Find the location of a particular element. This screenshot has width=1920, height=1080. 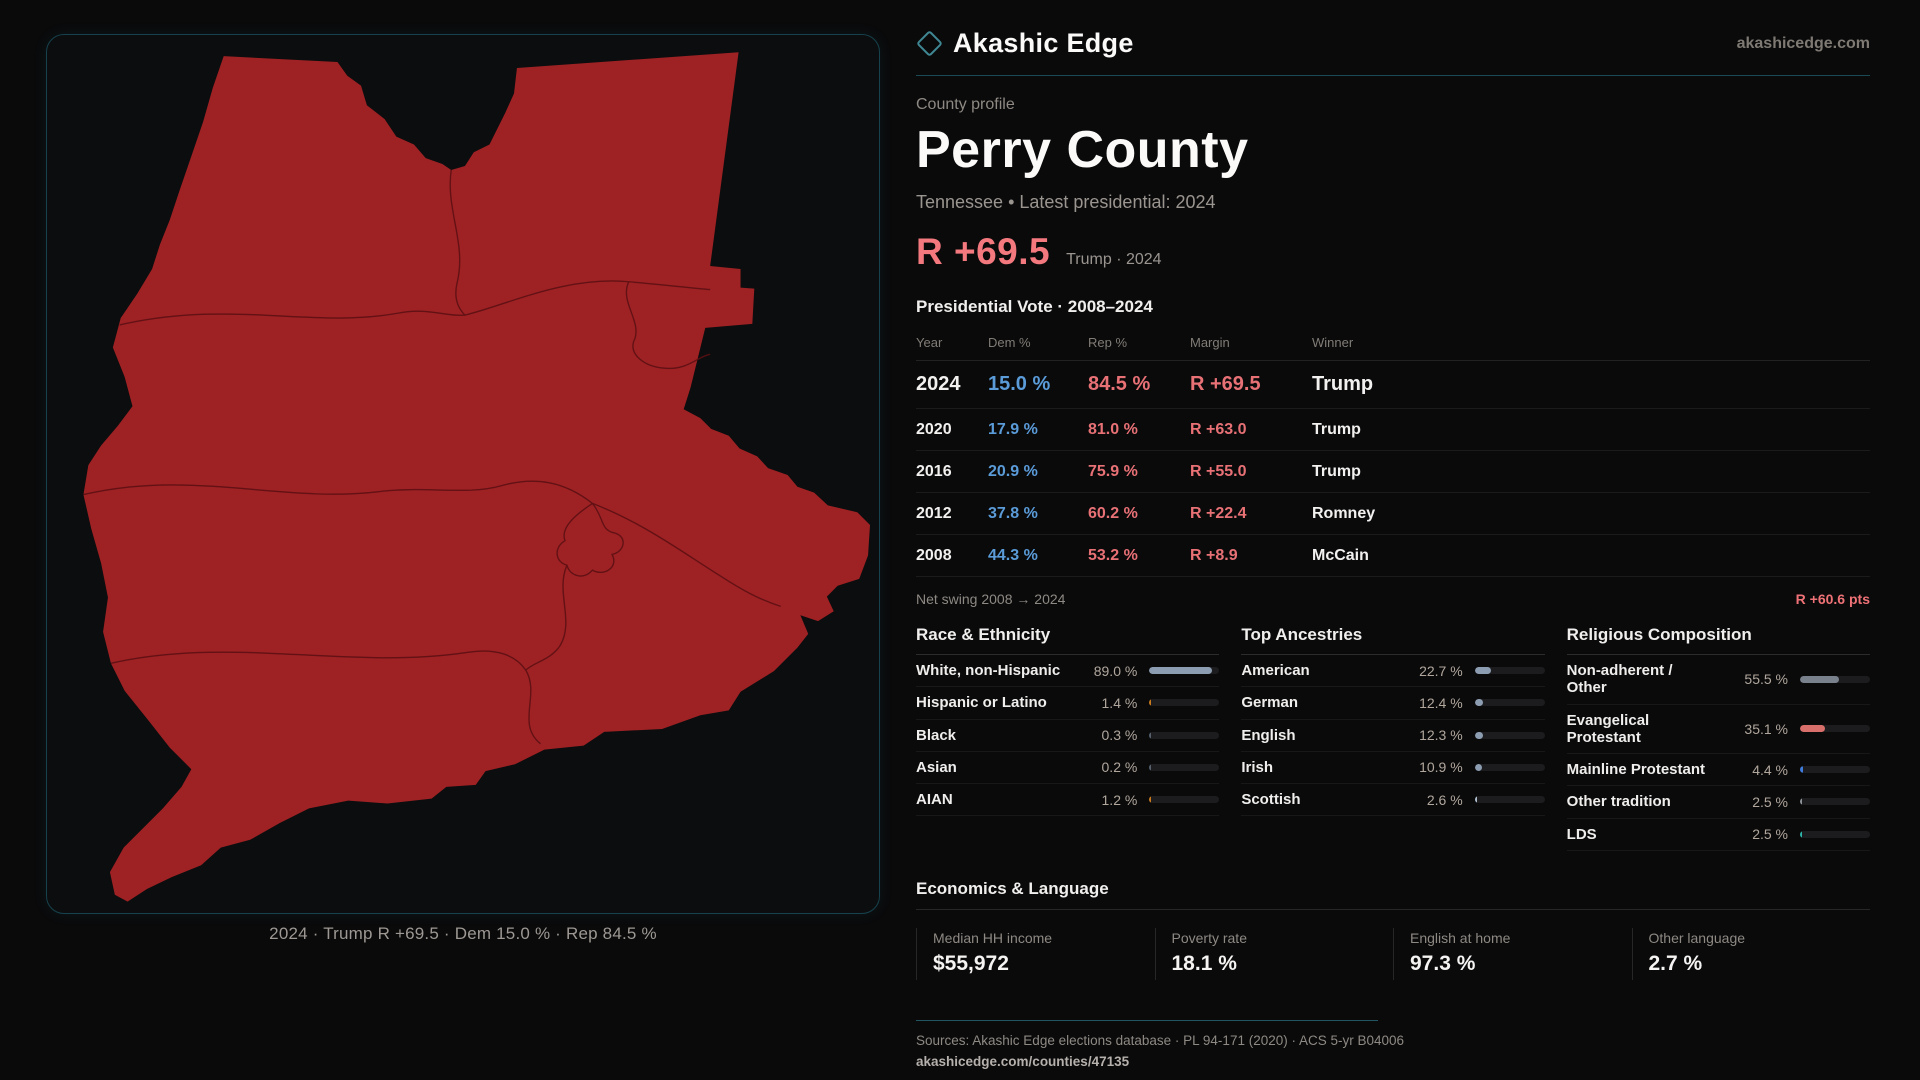

demo-label: AIAN is located at coordinates (934, 799).